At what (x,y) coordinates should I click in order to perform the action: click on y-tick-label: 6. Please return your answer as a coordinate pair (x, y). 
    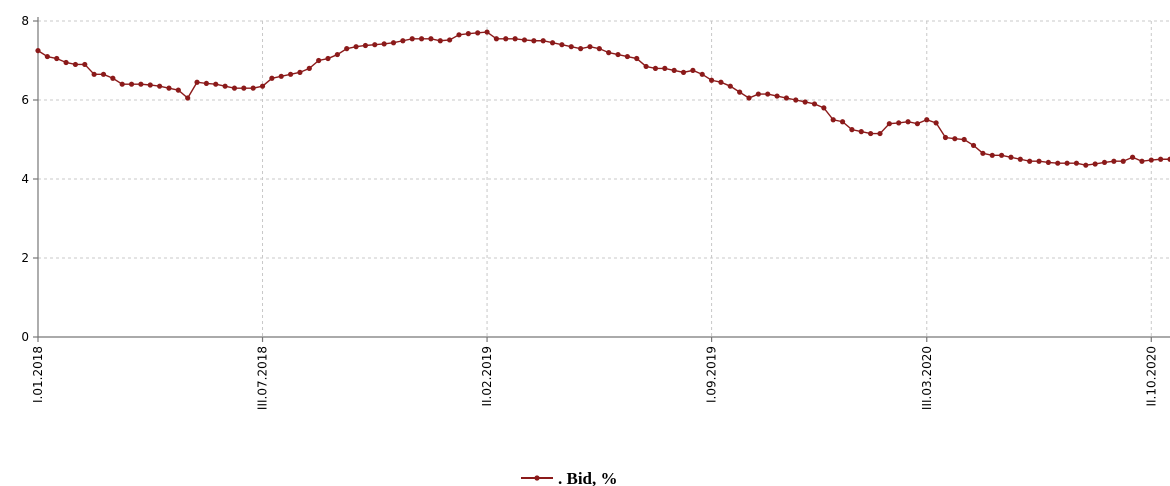
    Looking at the image, I should click on (25, 100).